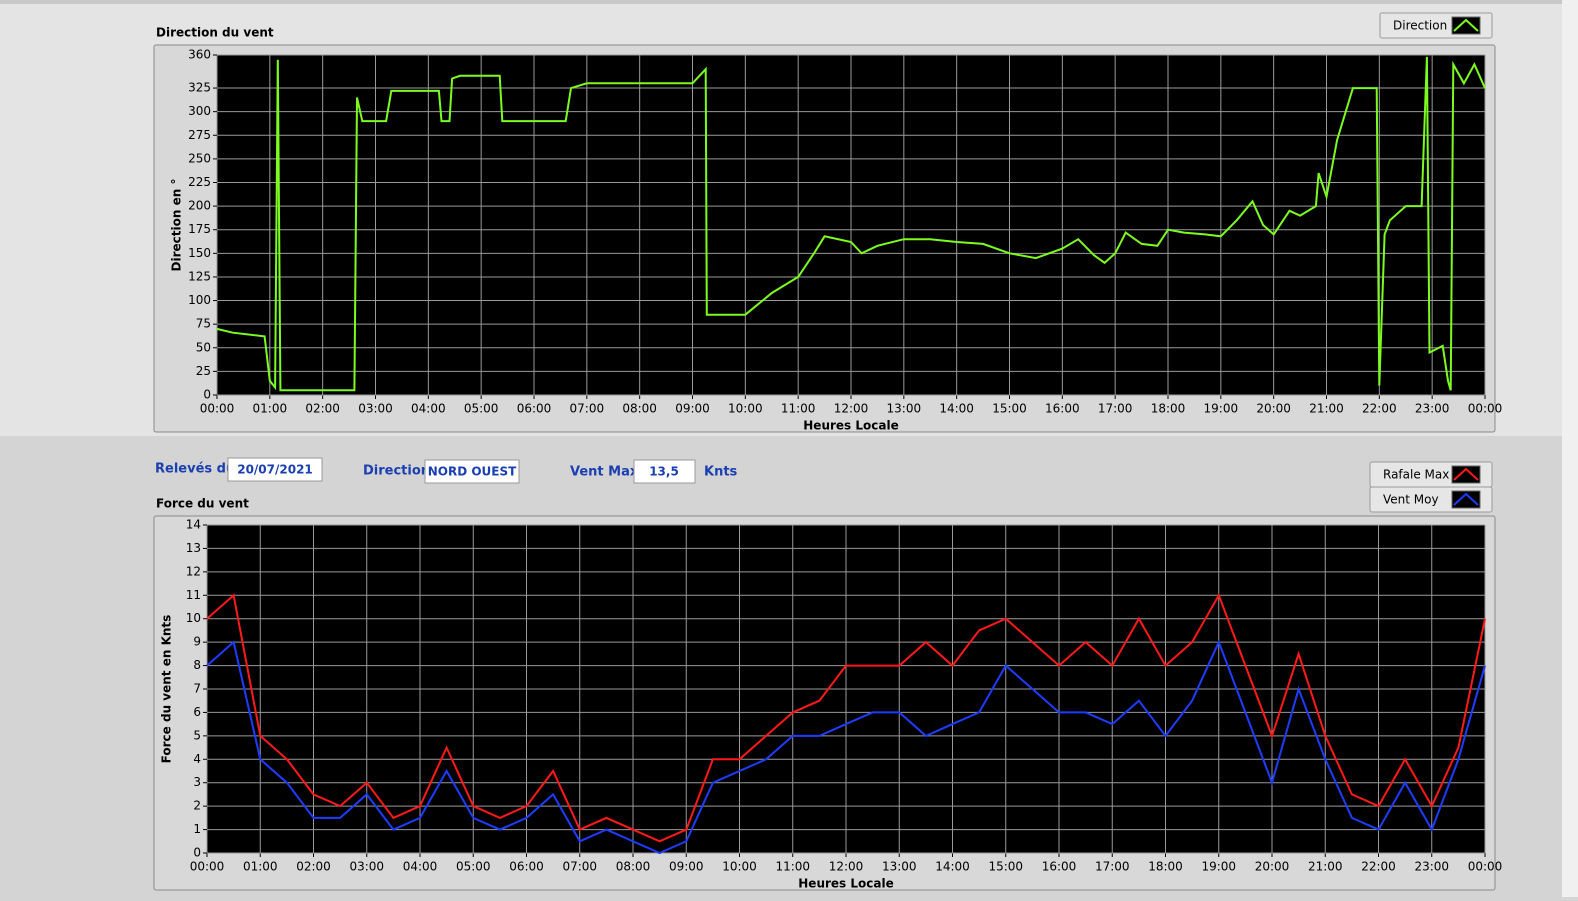  I want to click on y-tick-label: 14, so click(193, 525).